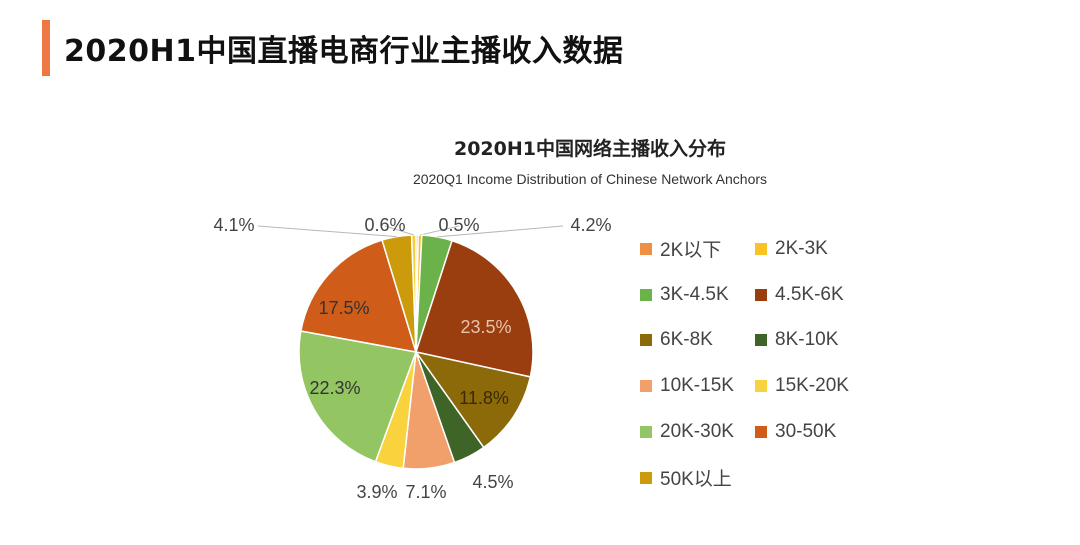 The height and width of the screenshot is (545, 1080). Describe the element at coordinates (485, 327) in the screenshot. I see `pie-data-label: 23.5%` at that location.